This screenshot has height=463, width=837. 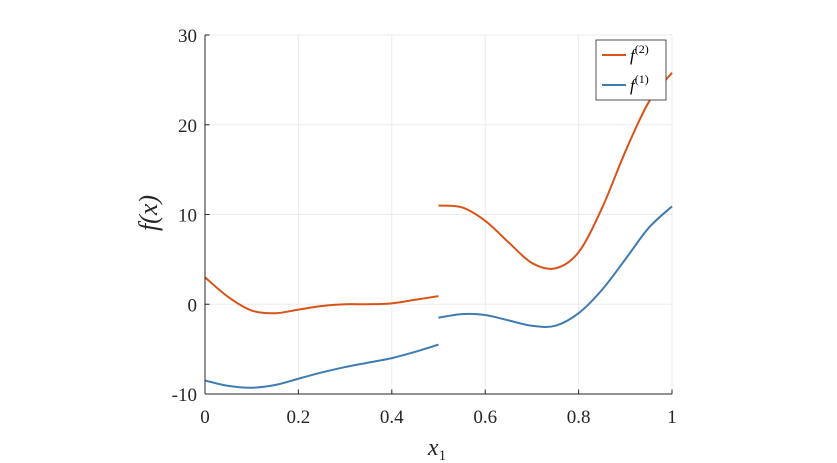 What do you see at coordinates (579, 417) in the screenshot?
I see `x-tick-label-4: 0.8` at bounding box center [579, 417].